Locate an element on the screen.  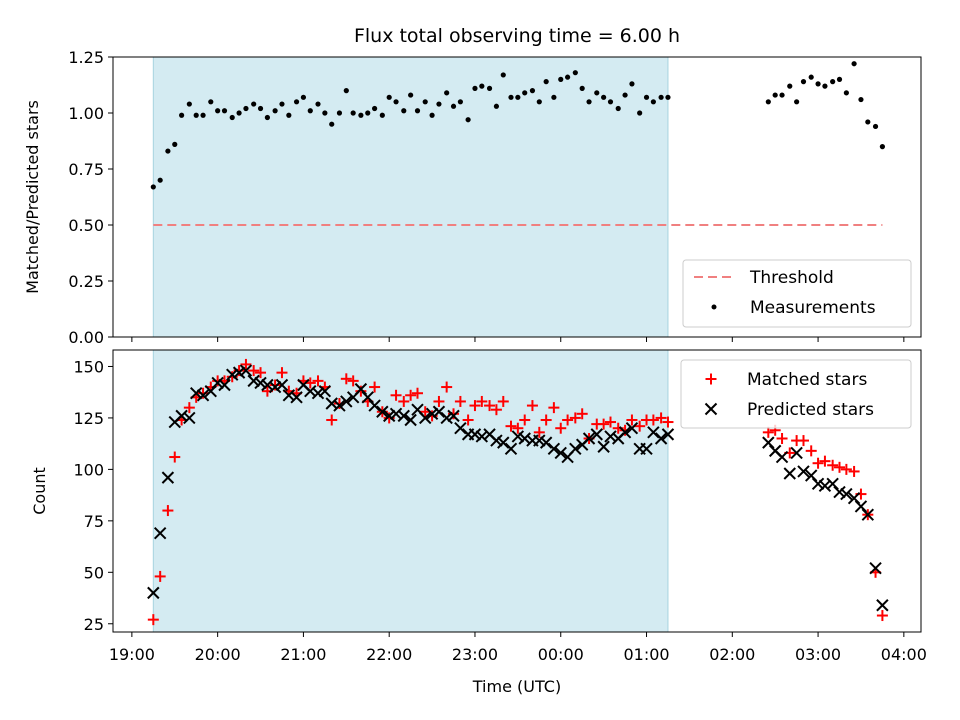
legend-predicted-marker is located at coordinates (711, 409).